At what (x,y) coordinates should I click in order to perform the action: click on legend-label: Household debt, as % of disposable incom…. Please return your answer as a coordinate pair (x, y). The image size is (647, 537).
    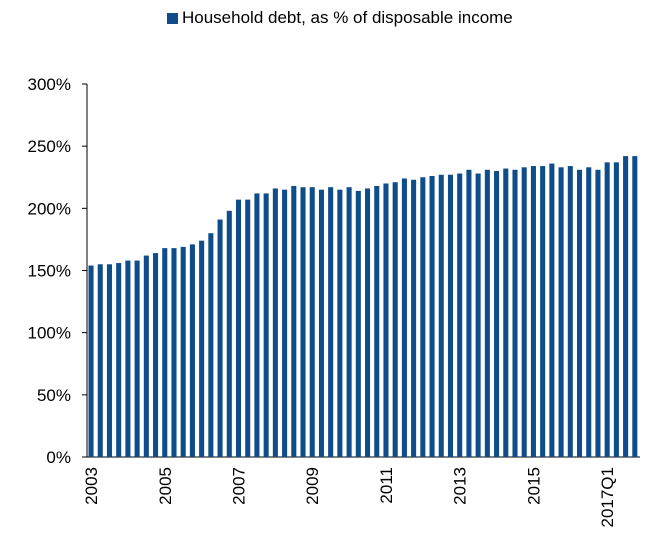
    Looking at the image, I should click on (347, 17).